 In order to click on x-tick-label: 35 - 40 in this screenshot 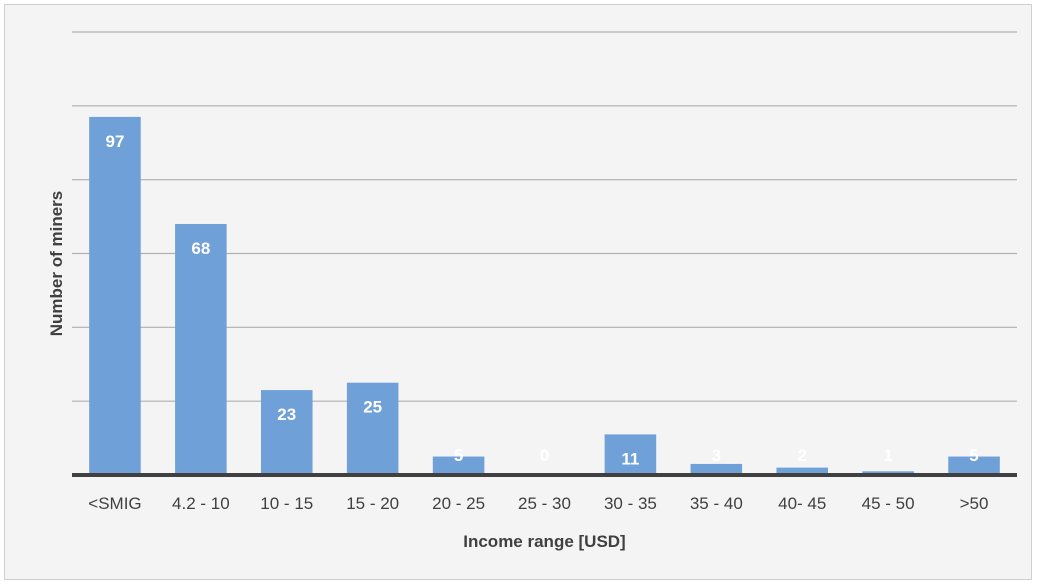, I will do `click(716, 503)`.